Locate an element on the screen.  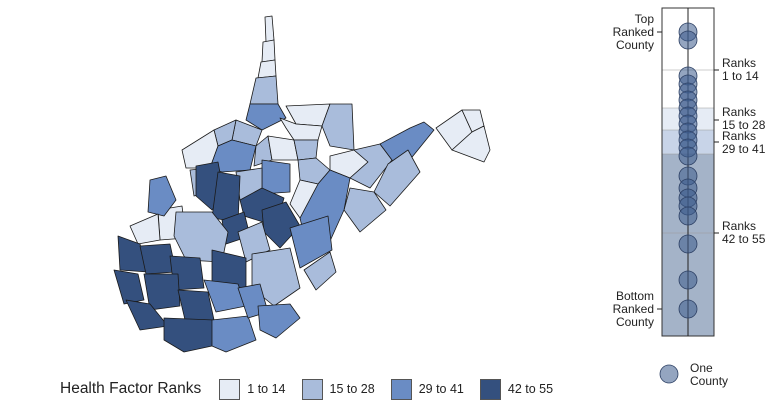
band-label-3-line-1: Ranks is located at coordinates (739, 136).